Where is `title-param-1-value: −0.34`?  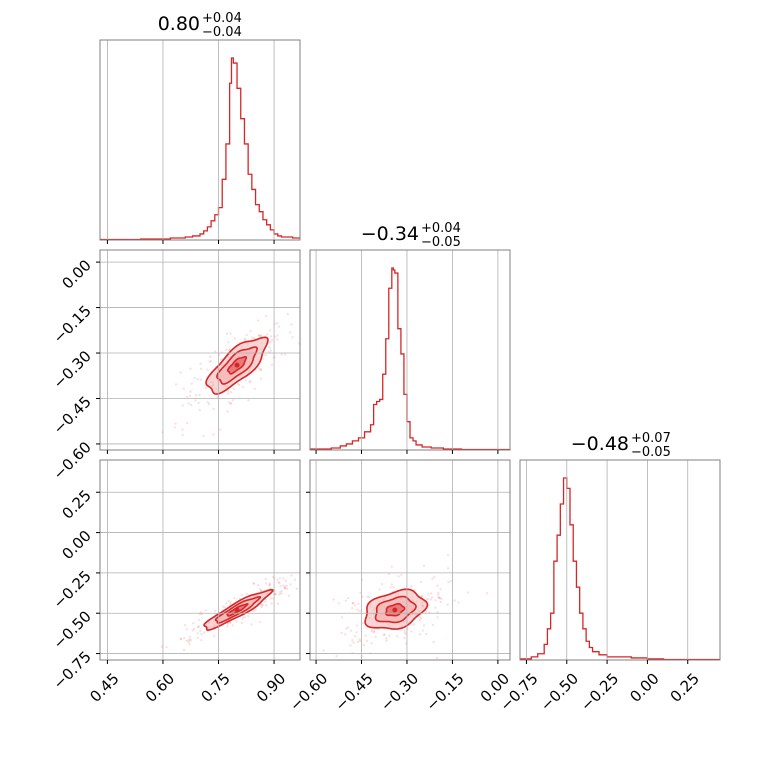 title-param-1-value: −0.34 is located at coordinates (390, 234).